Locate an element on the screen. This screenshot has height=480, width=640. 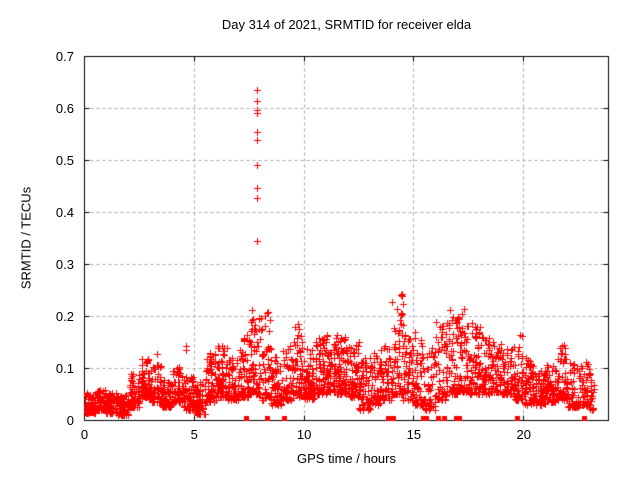
x-tick-label: 0 is located at coordinates (84, 434).